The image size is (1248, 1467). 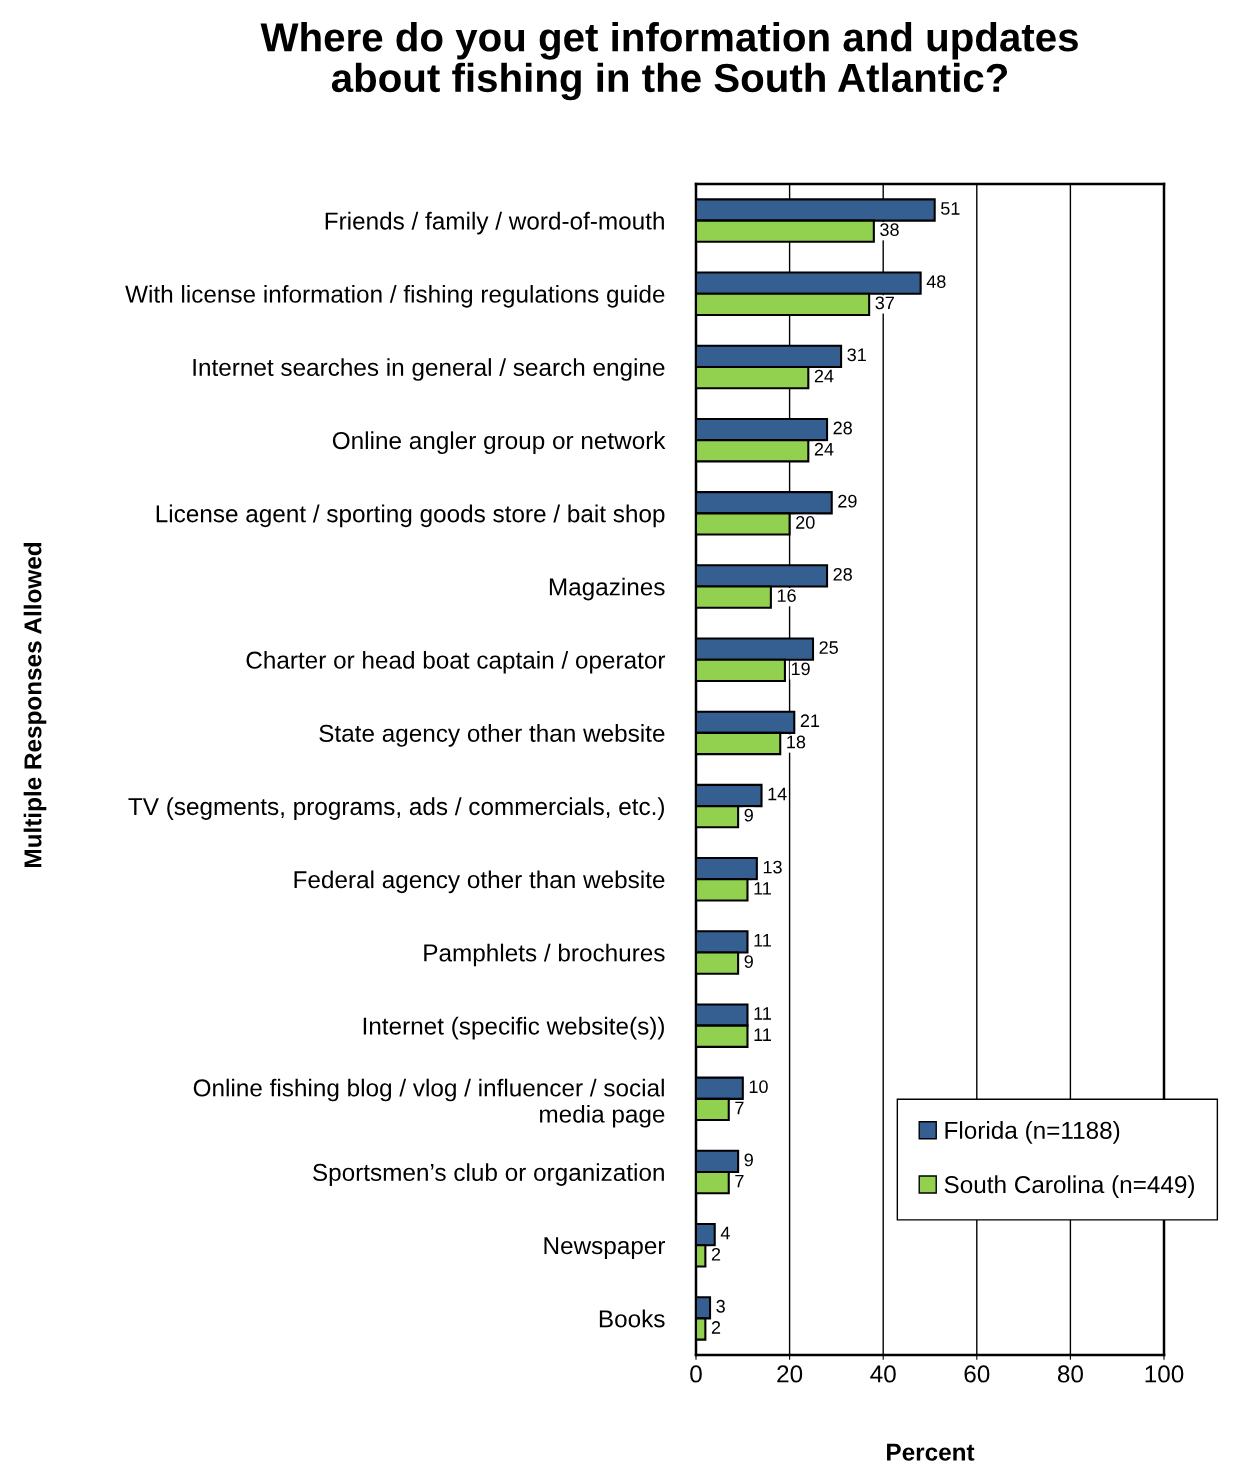 I want to click on y-tick-label: Magazines, so click(x=607, y=589).